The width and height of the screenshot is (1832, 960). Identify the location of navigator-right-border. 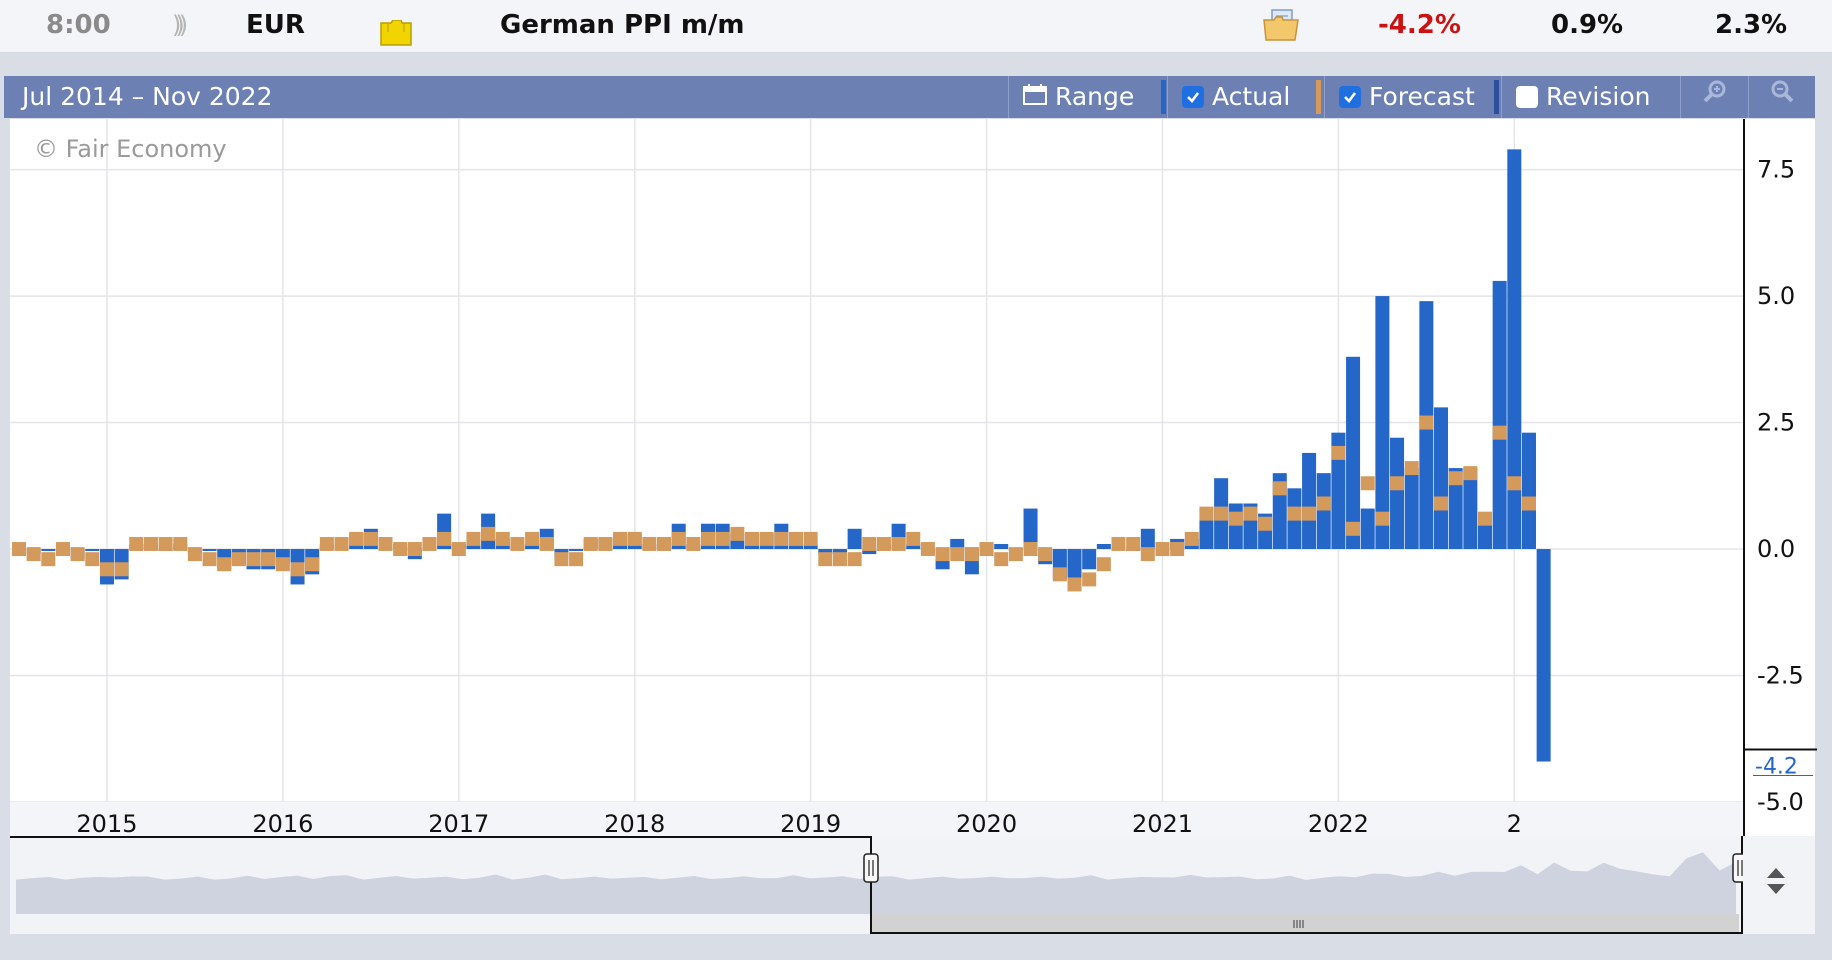
(1742, 885).